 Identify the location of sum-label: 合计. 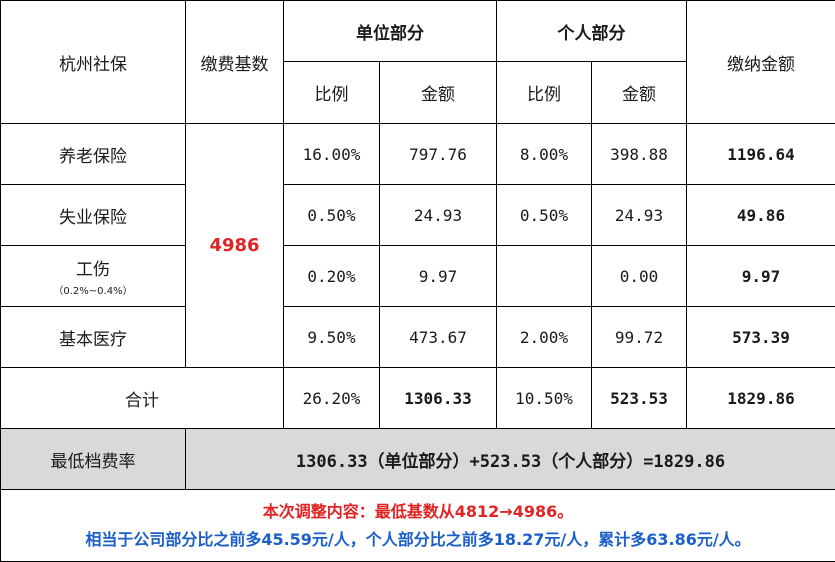
(142, 398).